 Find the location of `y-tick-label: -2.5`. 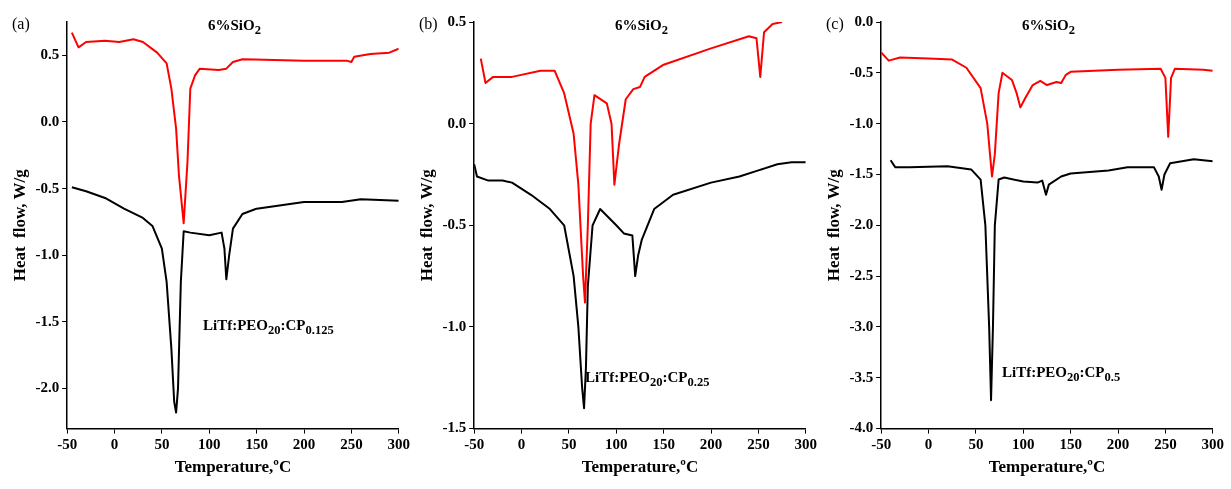

y-tick-label: -2.5 is located at coordinates (861, 275).